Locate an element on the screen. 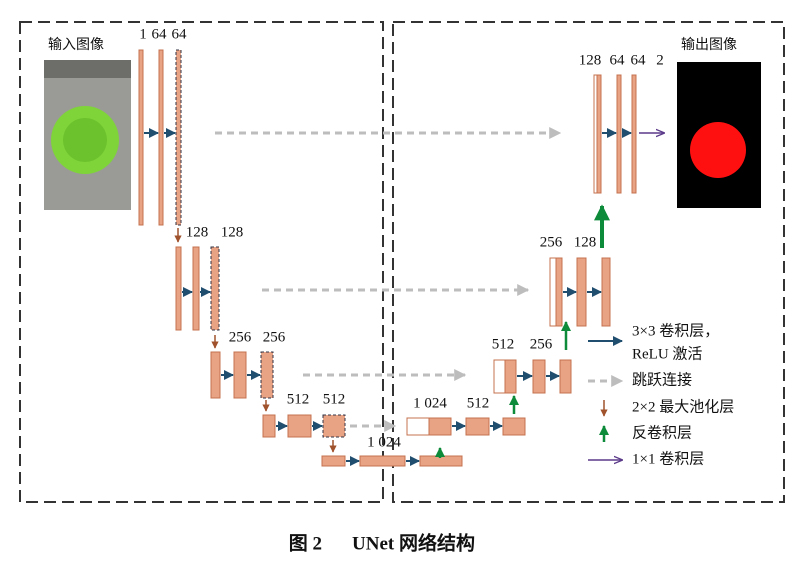  channel-label: 1 is located at coordinates (143, 34).